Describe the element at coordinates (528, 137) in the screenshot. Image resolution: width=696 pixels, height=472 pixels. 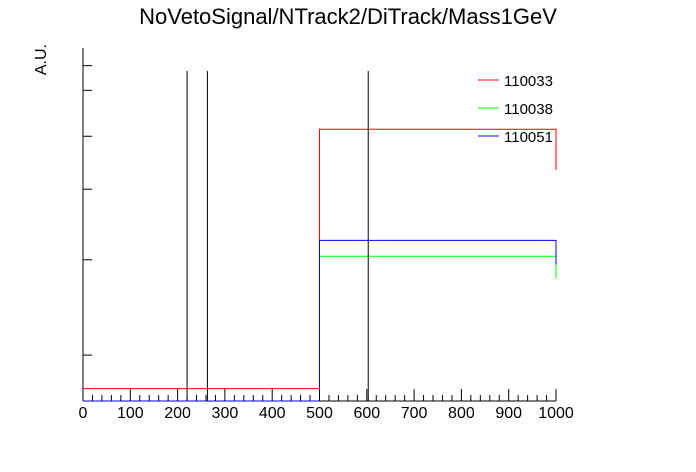
I see `legend-label-110051: 110051` at that location.